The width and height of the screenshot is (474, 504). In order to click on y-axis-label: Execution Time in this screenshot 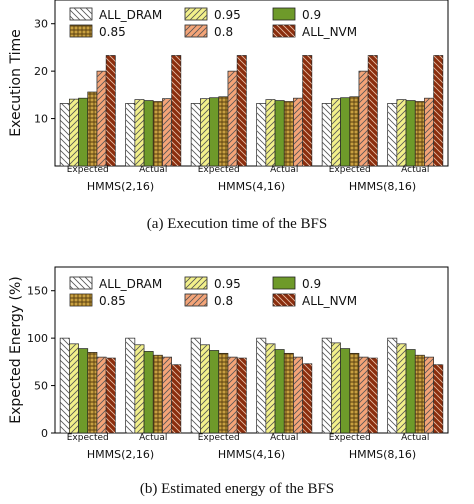, I will do `click(16, 82)`.